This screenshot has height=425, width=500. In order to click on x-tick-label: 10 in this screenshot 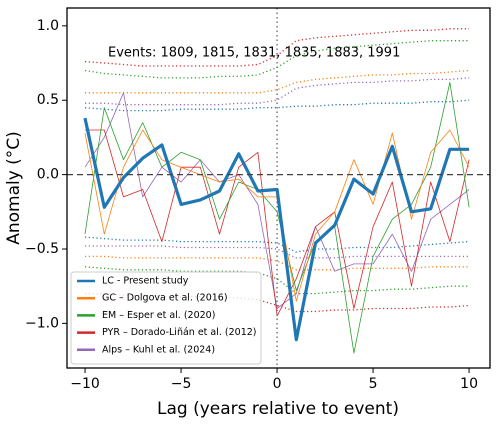, I will do `click(469, 384)`.